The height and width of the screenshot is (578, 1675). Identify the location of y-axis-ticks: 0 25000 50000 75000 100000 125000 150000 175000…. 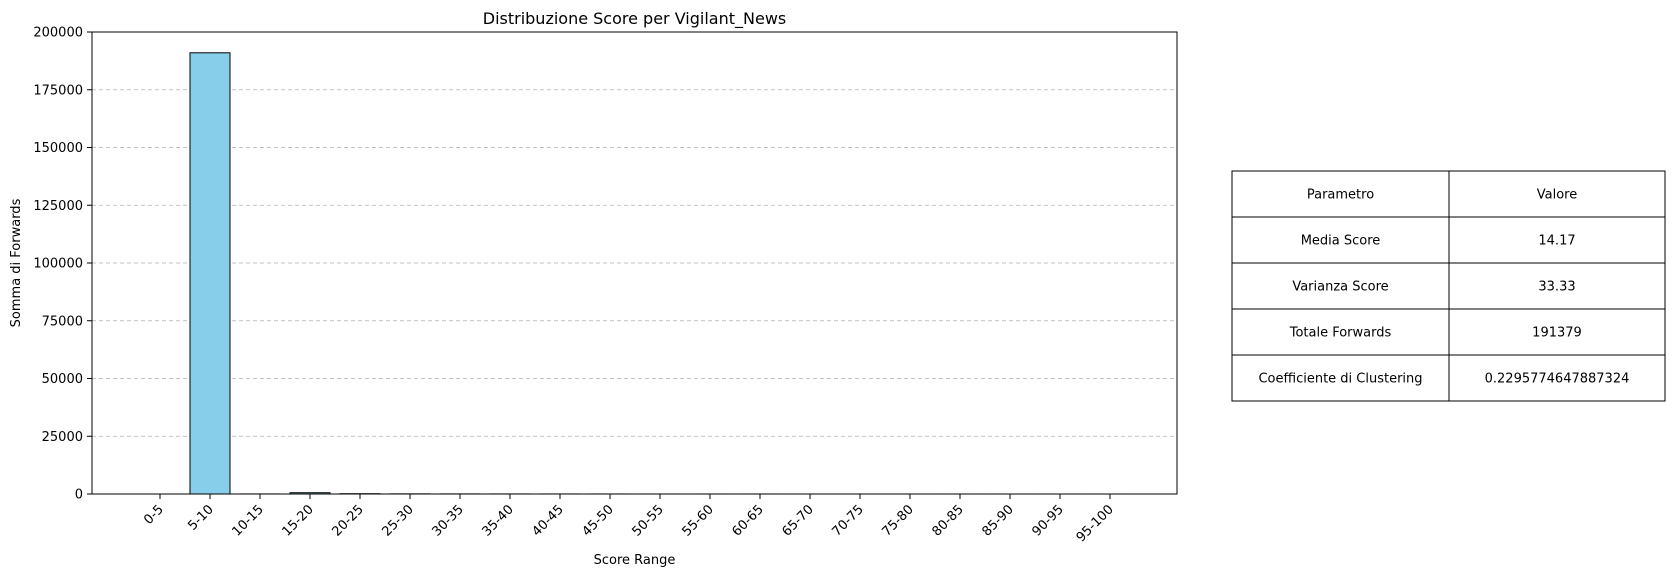
(62, 264).